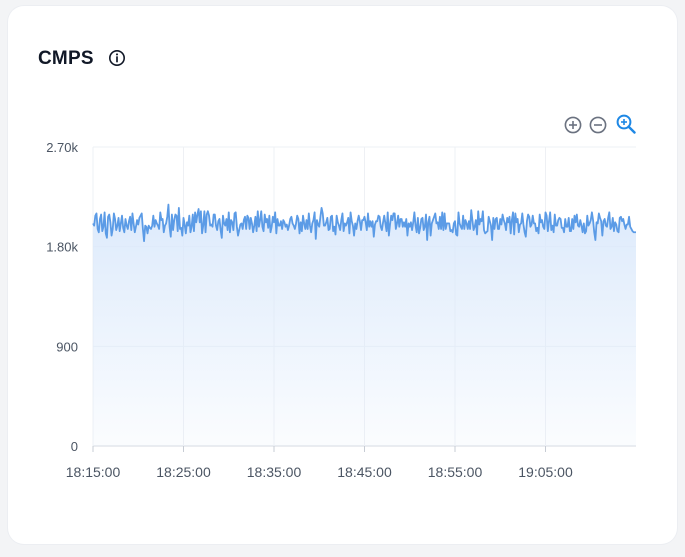  I want to click on magnifier-zoom-icon, so click(626, 124).